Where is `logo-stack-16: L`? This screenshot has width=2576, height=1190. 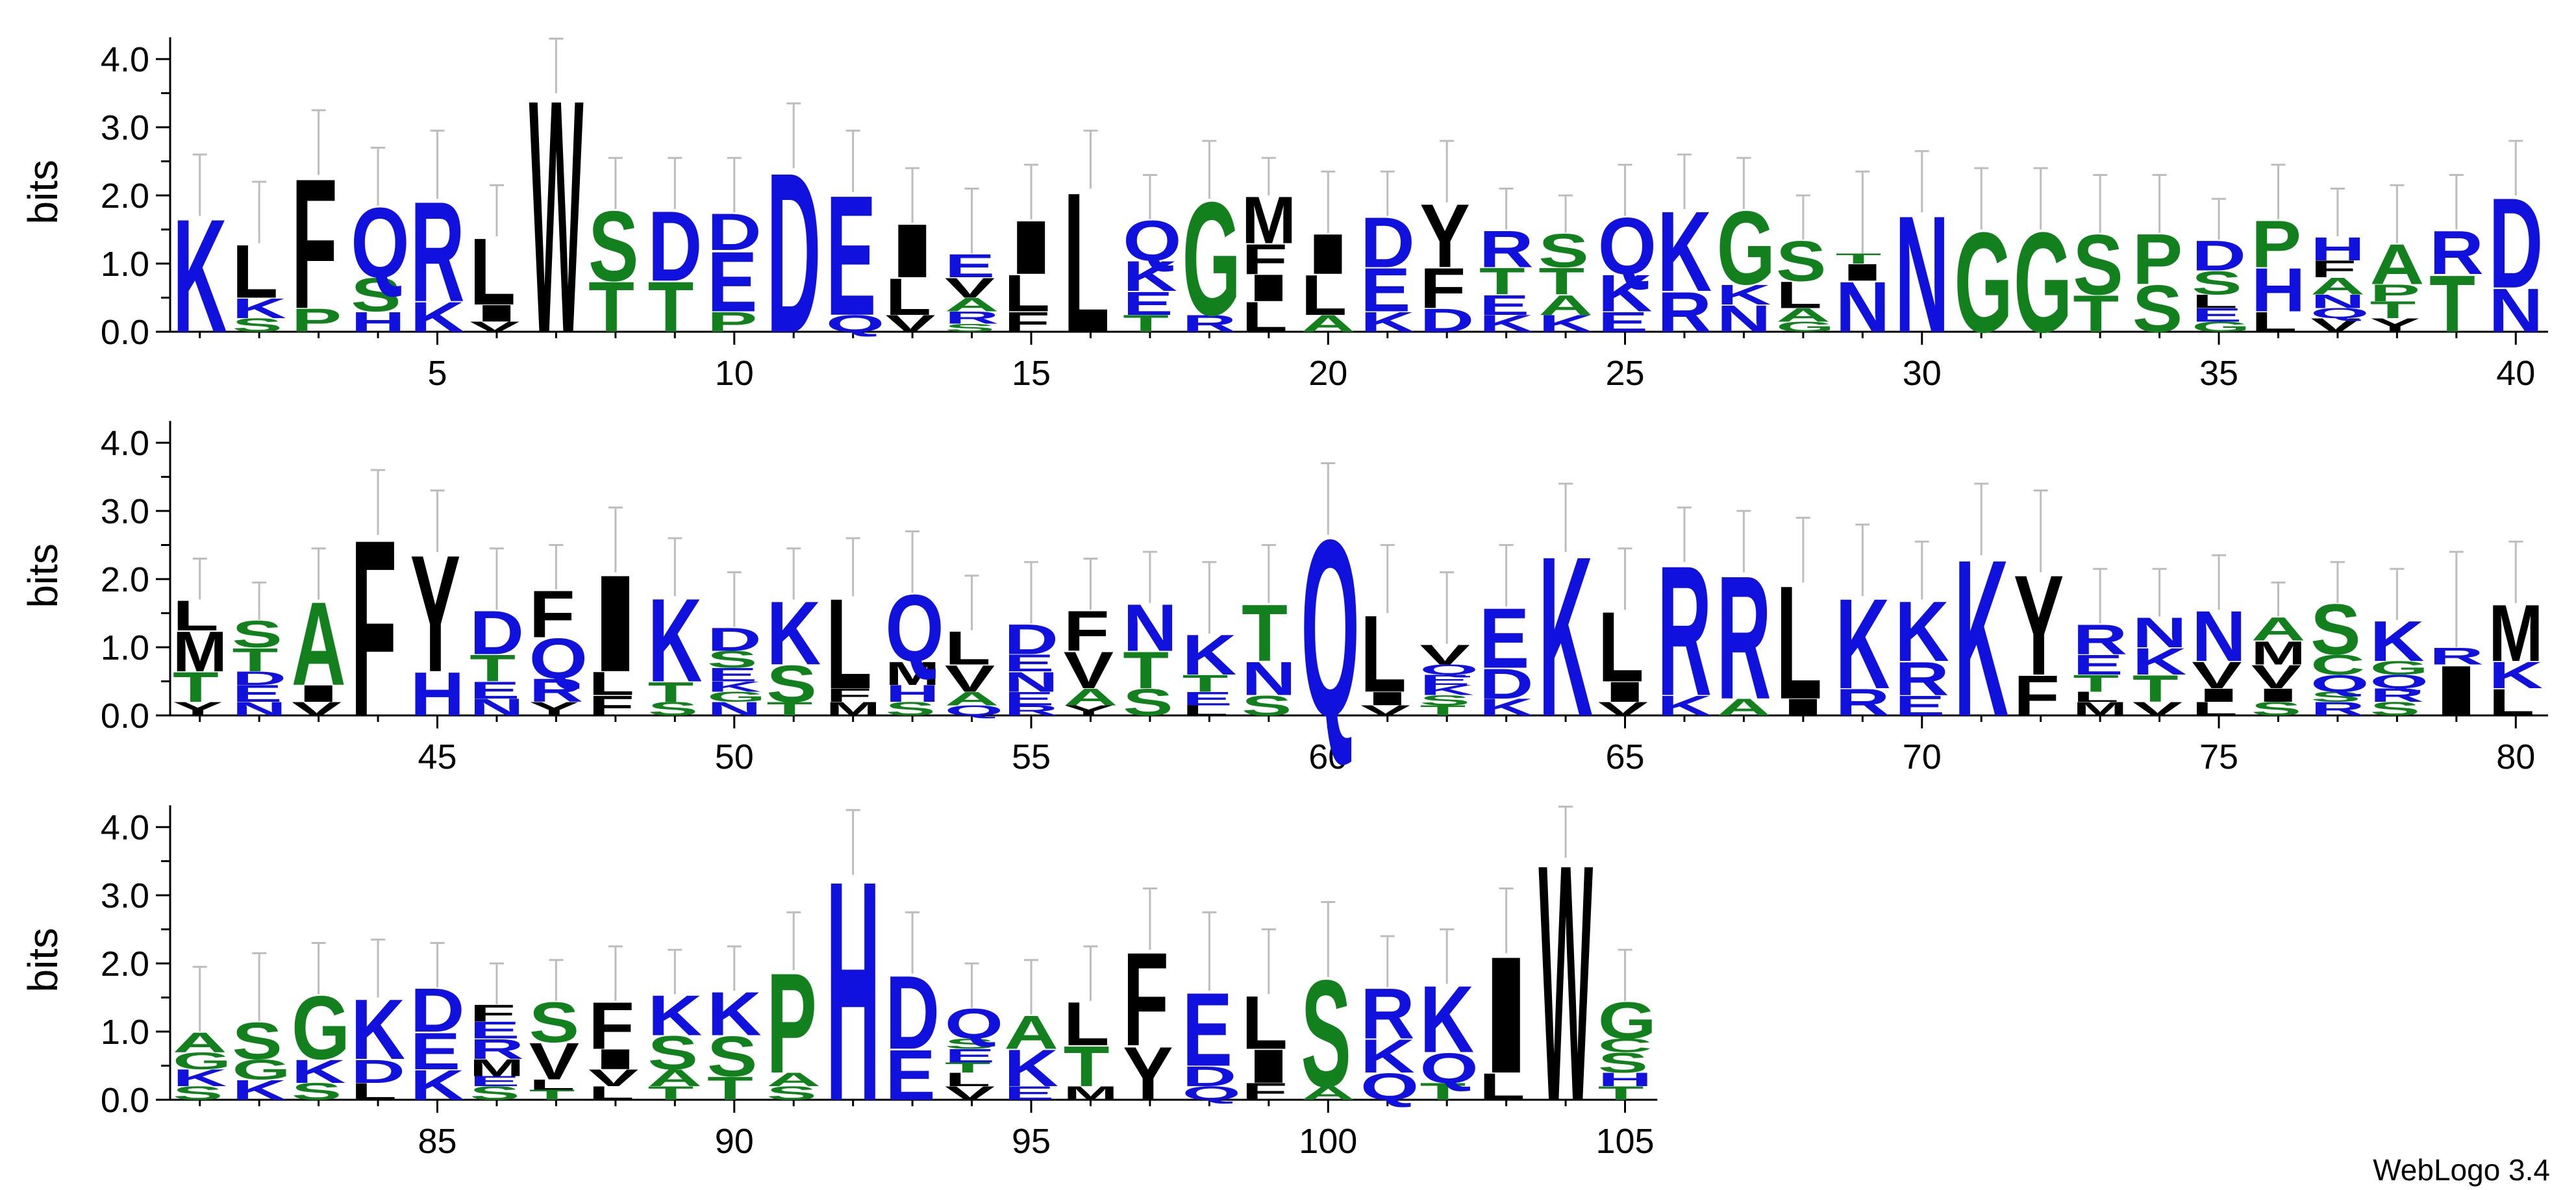
logo-stack-16: L is located at coordinates (1087, 252).